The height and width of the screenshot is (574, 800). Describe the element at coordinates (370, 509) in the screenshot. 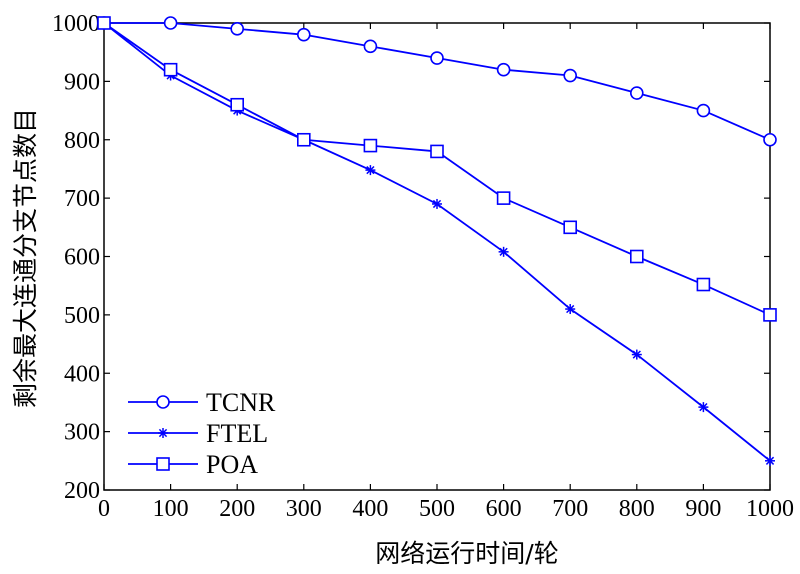

I see `x-tick-label: 400` at that location.